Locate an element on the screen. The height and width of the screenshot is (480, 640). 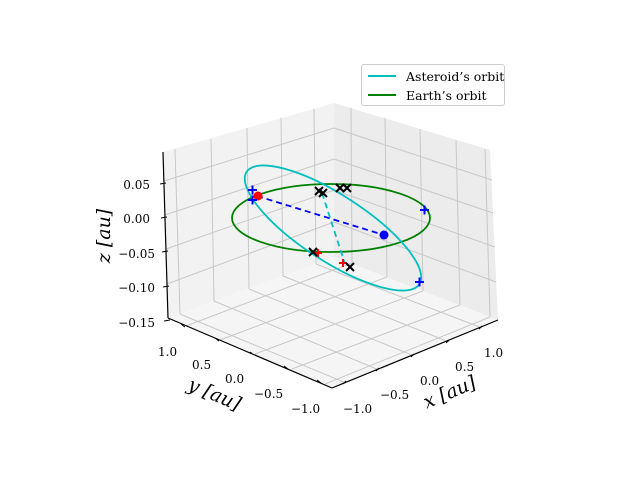
y-tick-label: 1.0 is located at coordinates (167, 352).